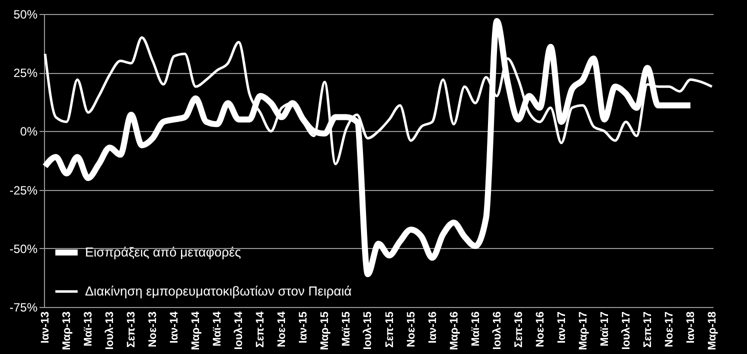 This screenshot has height=354, width=747. I want to click on x-tick-label: Νοε-17, so click(669, 330).